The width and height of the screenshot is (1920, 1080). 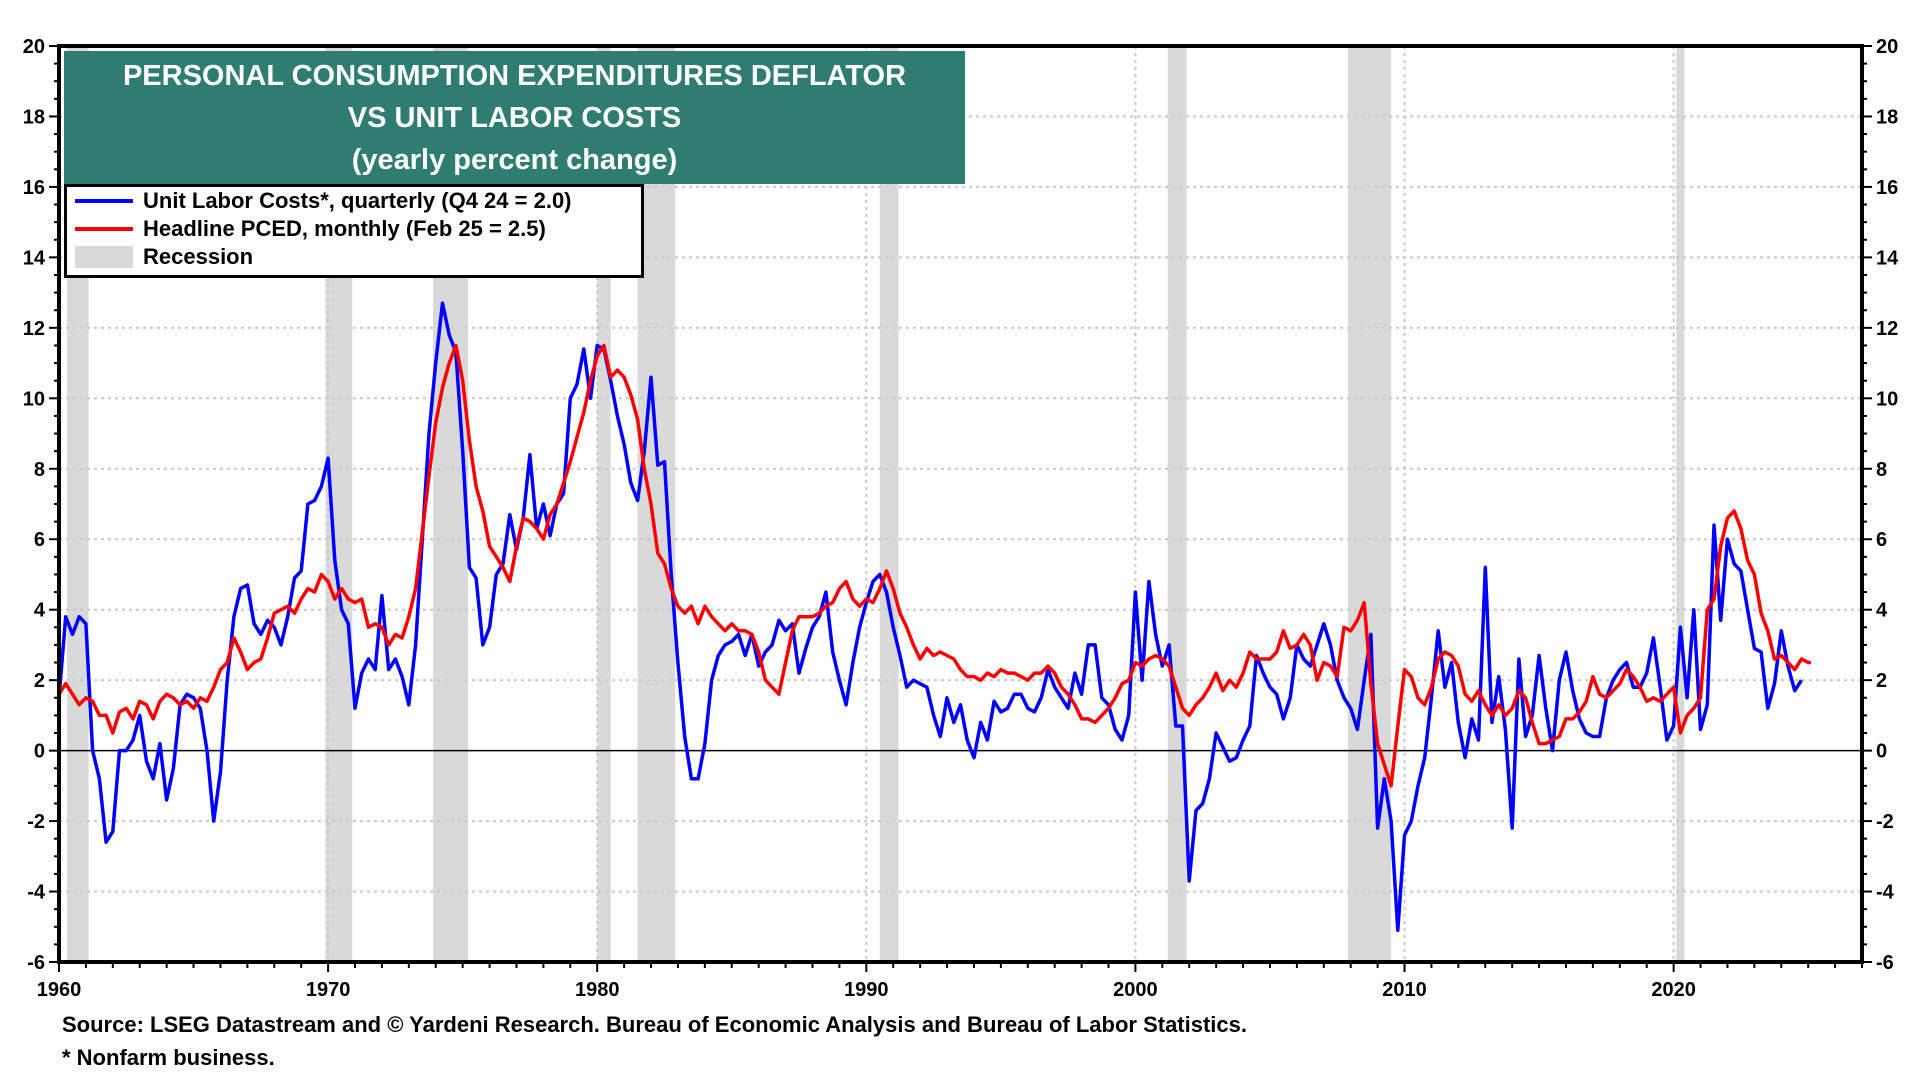 What do you see at coordinates (36, 893) in the screenshot?
I see `y-tick-label-left: -4` at bounding box center [36, 893].